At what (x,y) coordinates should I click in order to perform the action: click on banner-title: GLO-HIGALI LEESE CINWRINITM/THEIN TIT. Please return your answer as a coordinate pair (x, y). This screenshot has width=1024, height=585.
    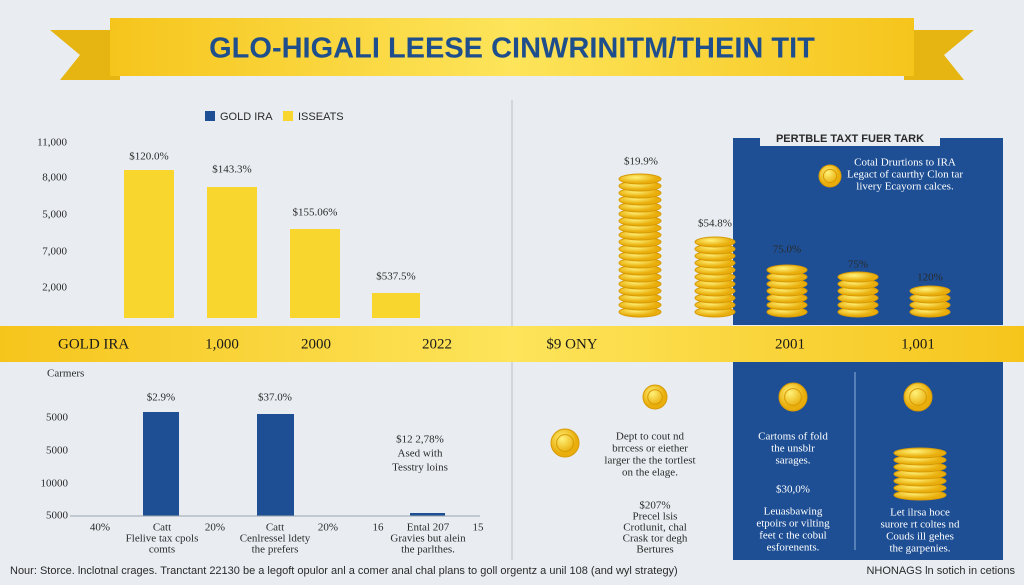
    Looking at the image, I should click on (512, 49).